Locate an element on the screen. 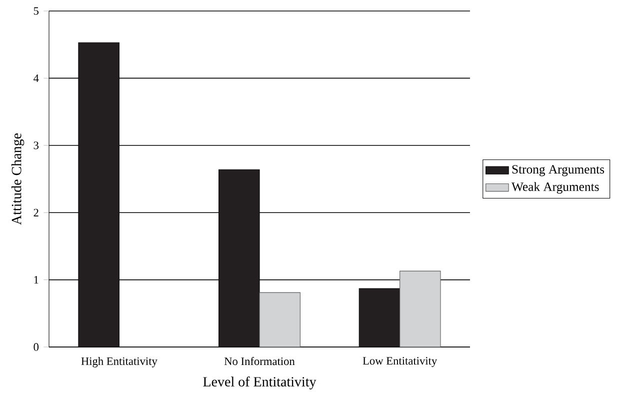  y-tick-label: 4 is located at coordinates (36, 78).